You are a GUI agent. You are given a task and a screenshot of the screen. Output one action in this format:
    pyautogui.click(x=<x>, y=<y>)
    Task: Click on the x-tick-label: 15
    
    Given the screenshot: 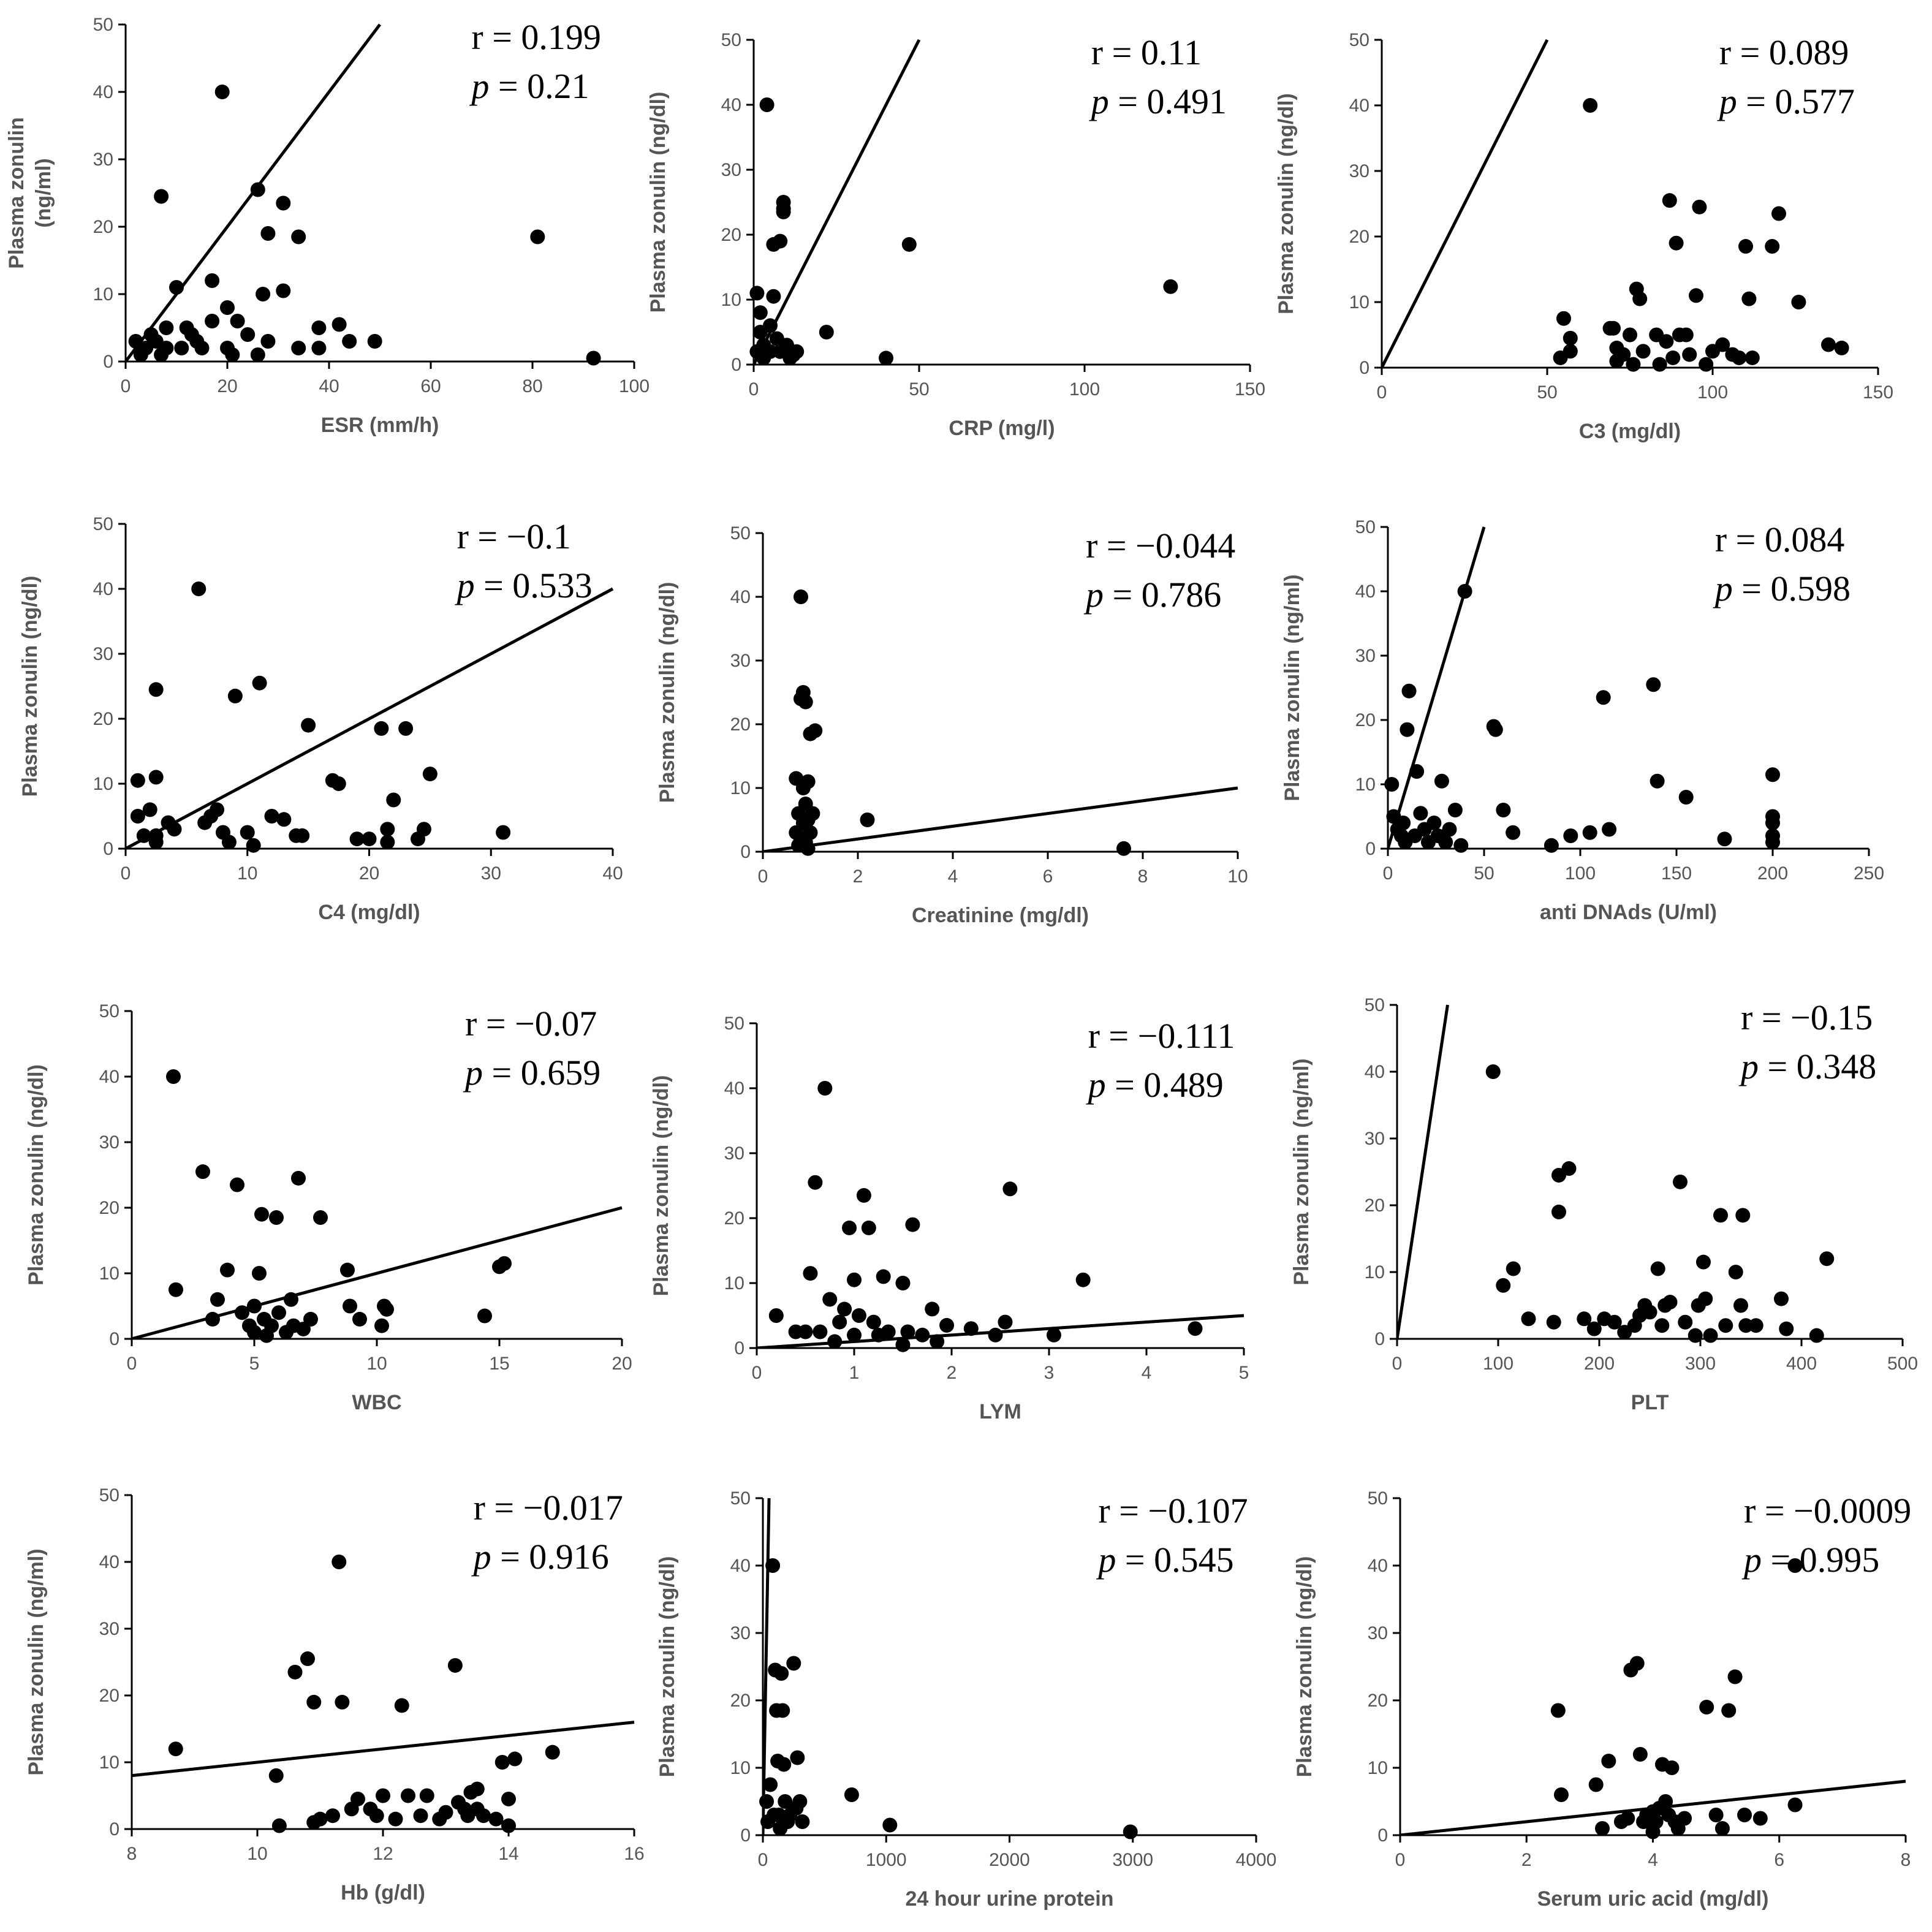 What is the action you would take?
    pyautogui.click(x=499, y=1364)
    